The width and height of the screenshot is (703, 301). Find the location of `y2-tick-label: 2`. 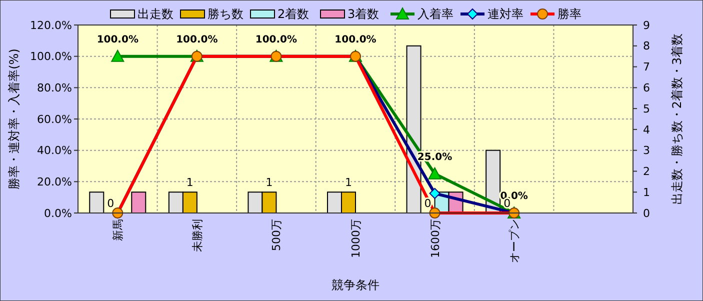

y2-tick-label: 2 is located at coordinates (646, 171).